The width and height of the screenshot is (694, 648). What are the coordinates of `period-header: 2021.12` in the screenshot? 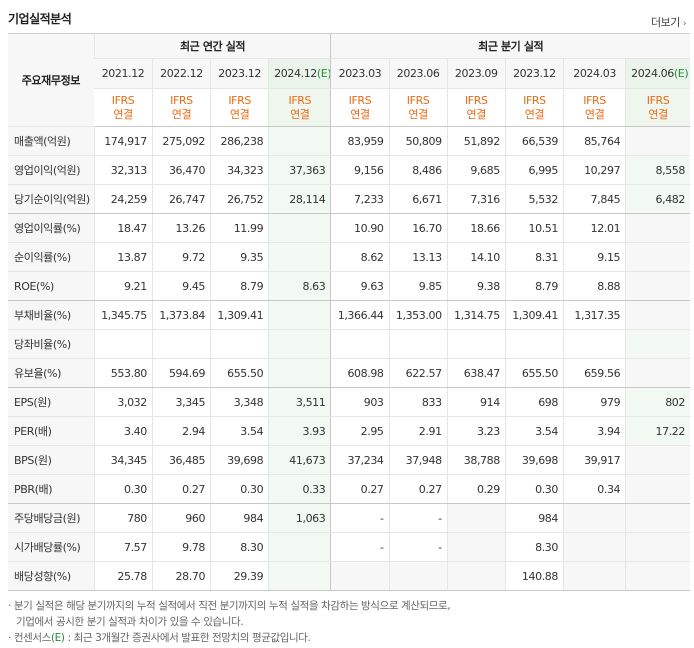 It's located at (123, 73).